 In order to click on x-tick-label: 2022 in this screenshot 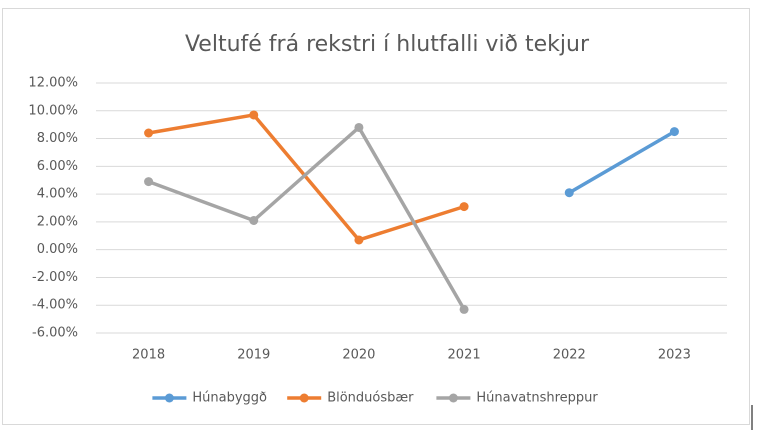, I will do `click(569, 355)`.